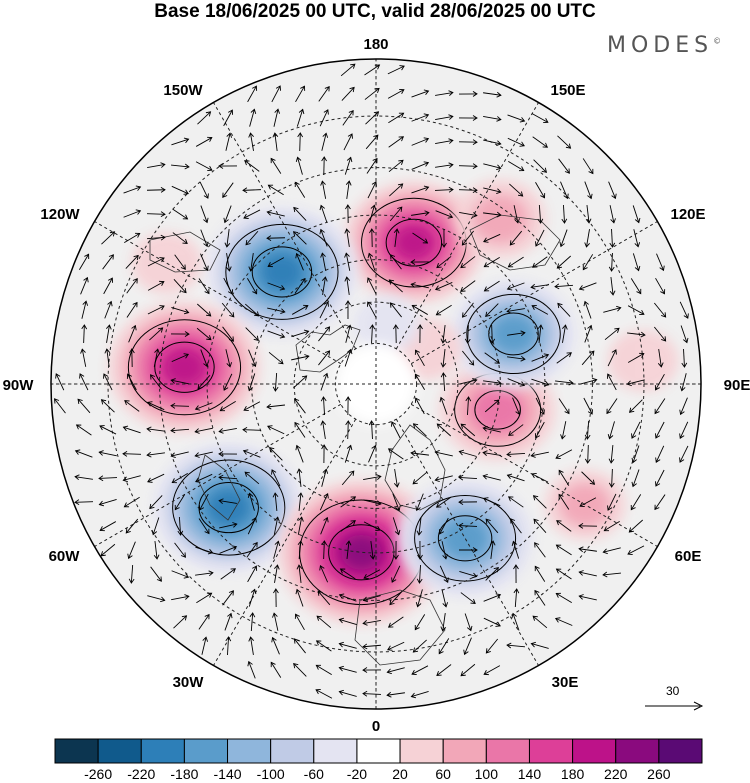  What do you see at coordinates (184, 774) in the screenshot?
I see `colorbar-tick-label: -180` at bounding box center [184, 774].